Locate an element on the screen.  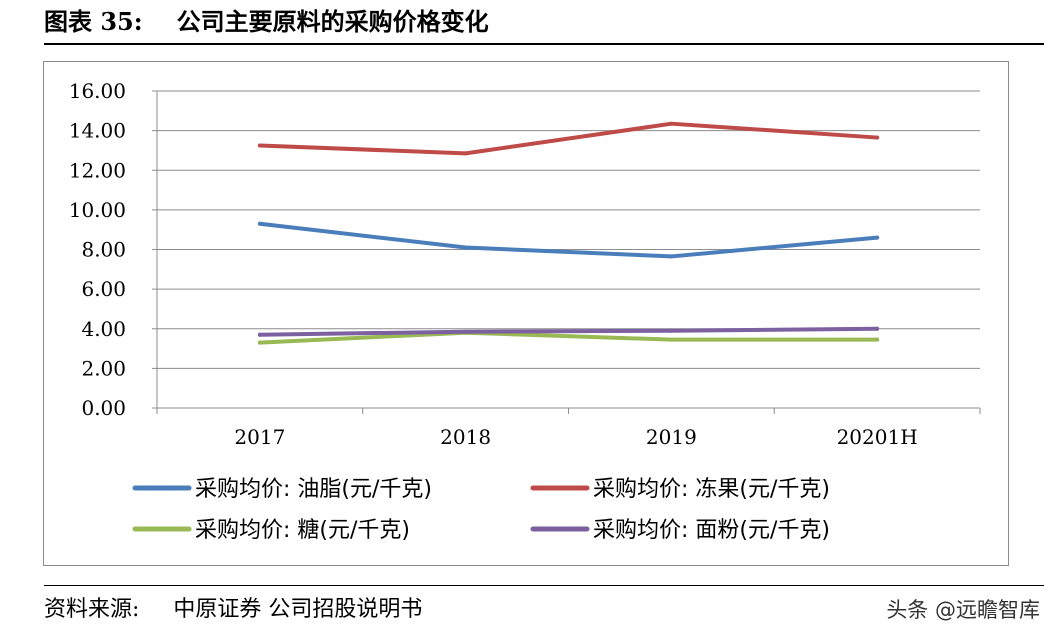
figure-label: 图表 35: is located at coordinates (93, 21).